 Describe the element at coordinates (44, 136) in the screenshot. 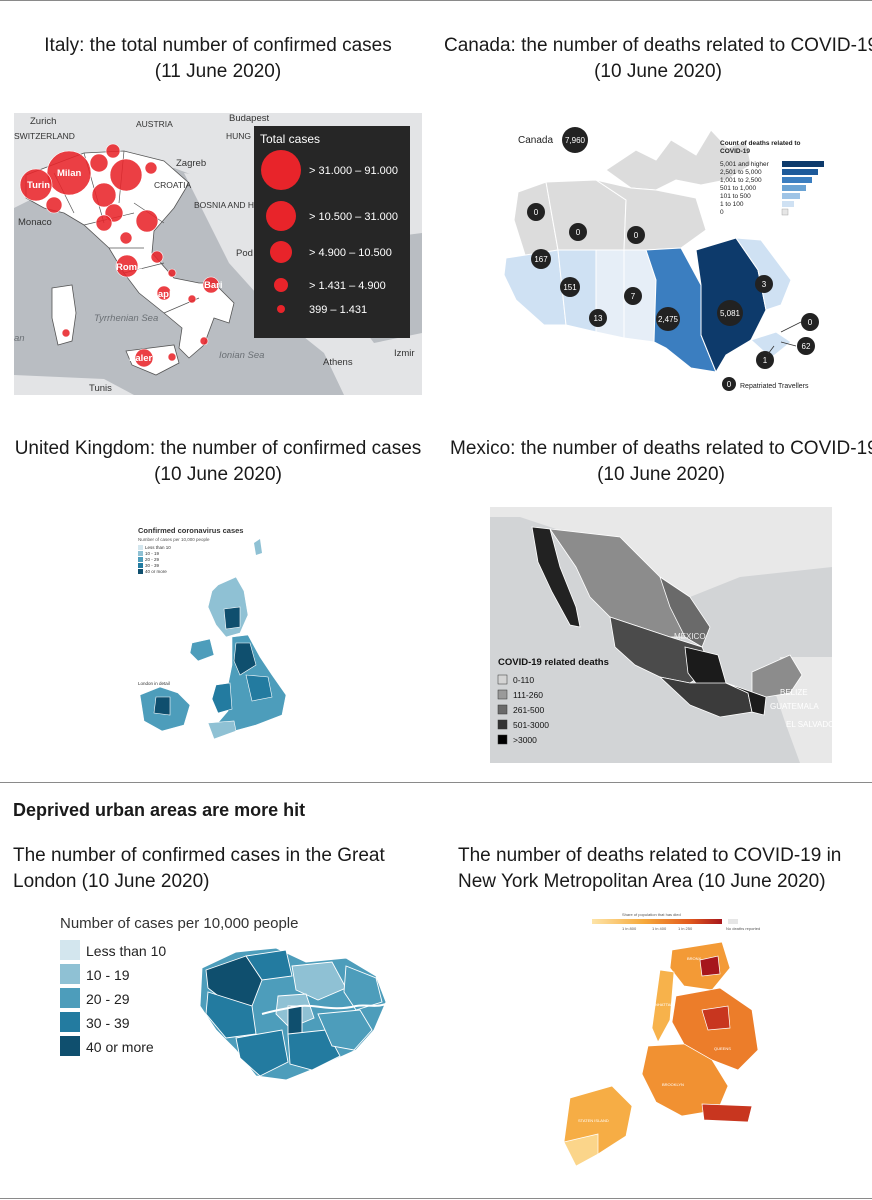

I see `italy-label-switzerland: SWITZERLAND` at that location.